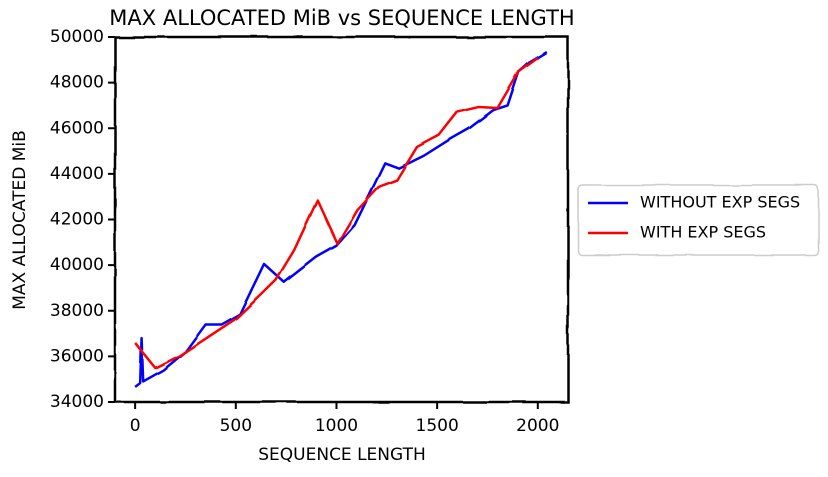  What do you see at coordinates (720, 202) in the screenshot?
I see `legend-label: WITHOUT EXP SEGS` at bounding box center [720, 202].